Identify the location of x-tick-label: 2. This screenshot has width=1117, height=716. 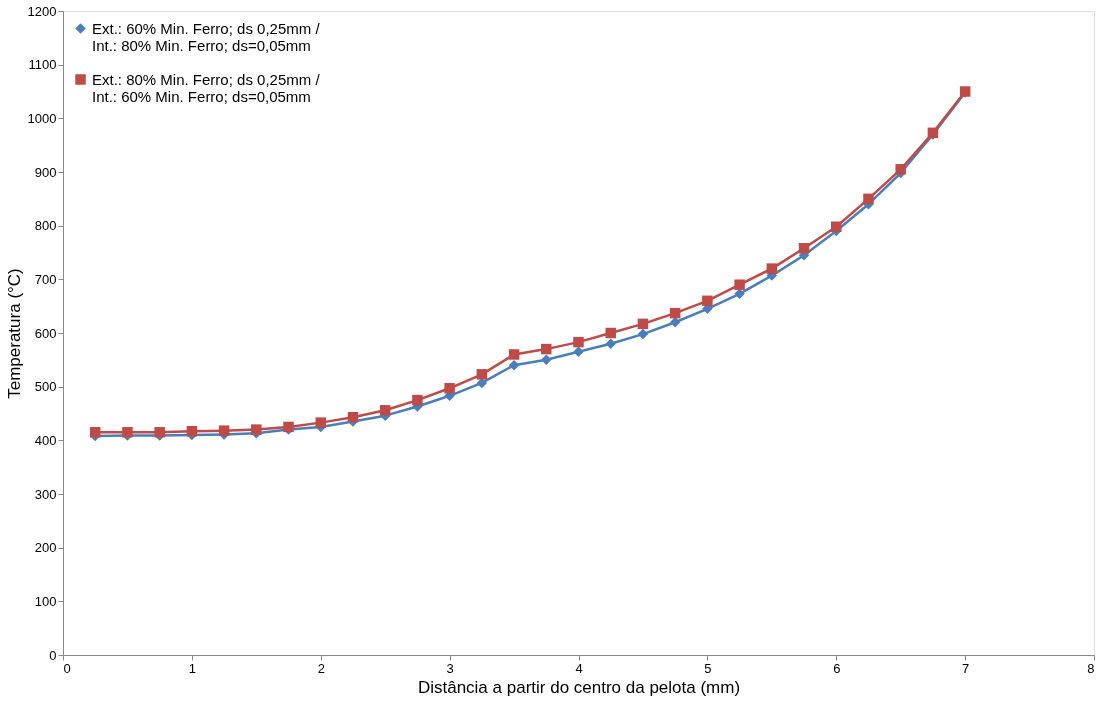
(321, 668).